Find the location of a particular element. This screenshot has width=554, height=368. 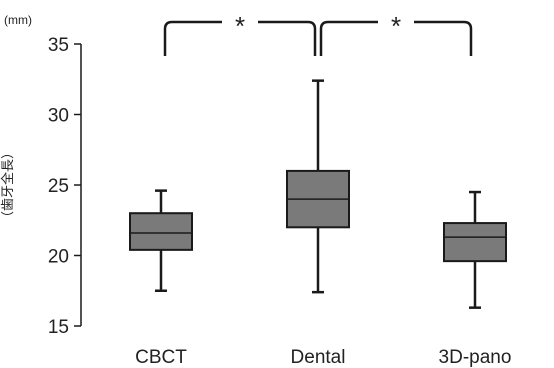

box-cbct is located at coordinates (161, 240).